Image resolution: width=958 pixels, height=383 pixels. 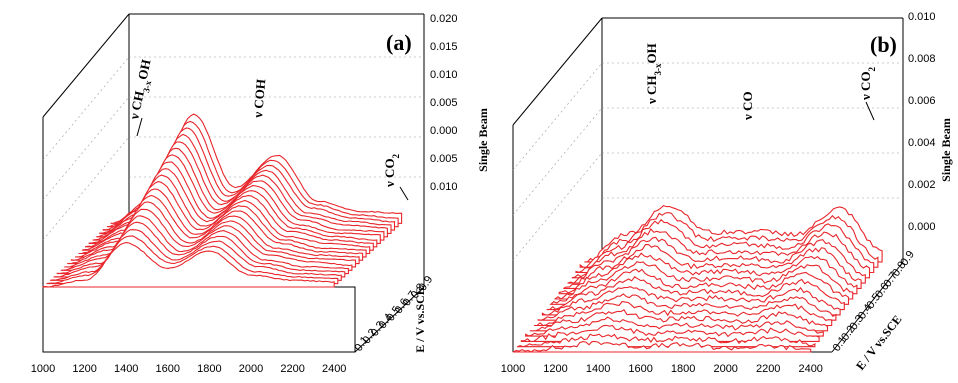 What do you see at coordinates (662, 369) in the screenshot?
I see `panel-b-x-ticks: 1000 1200 1400 1600 1800 2000 2200 2400` at bounding box center [662, 369].